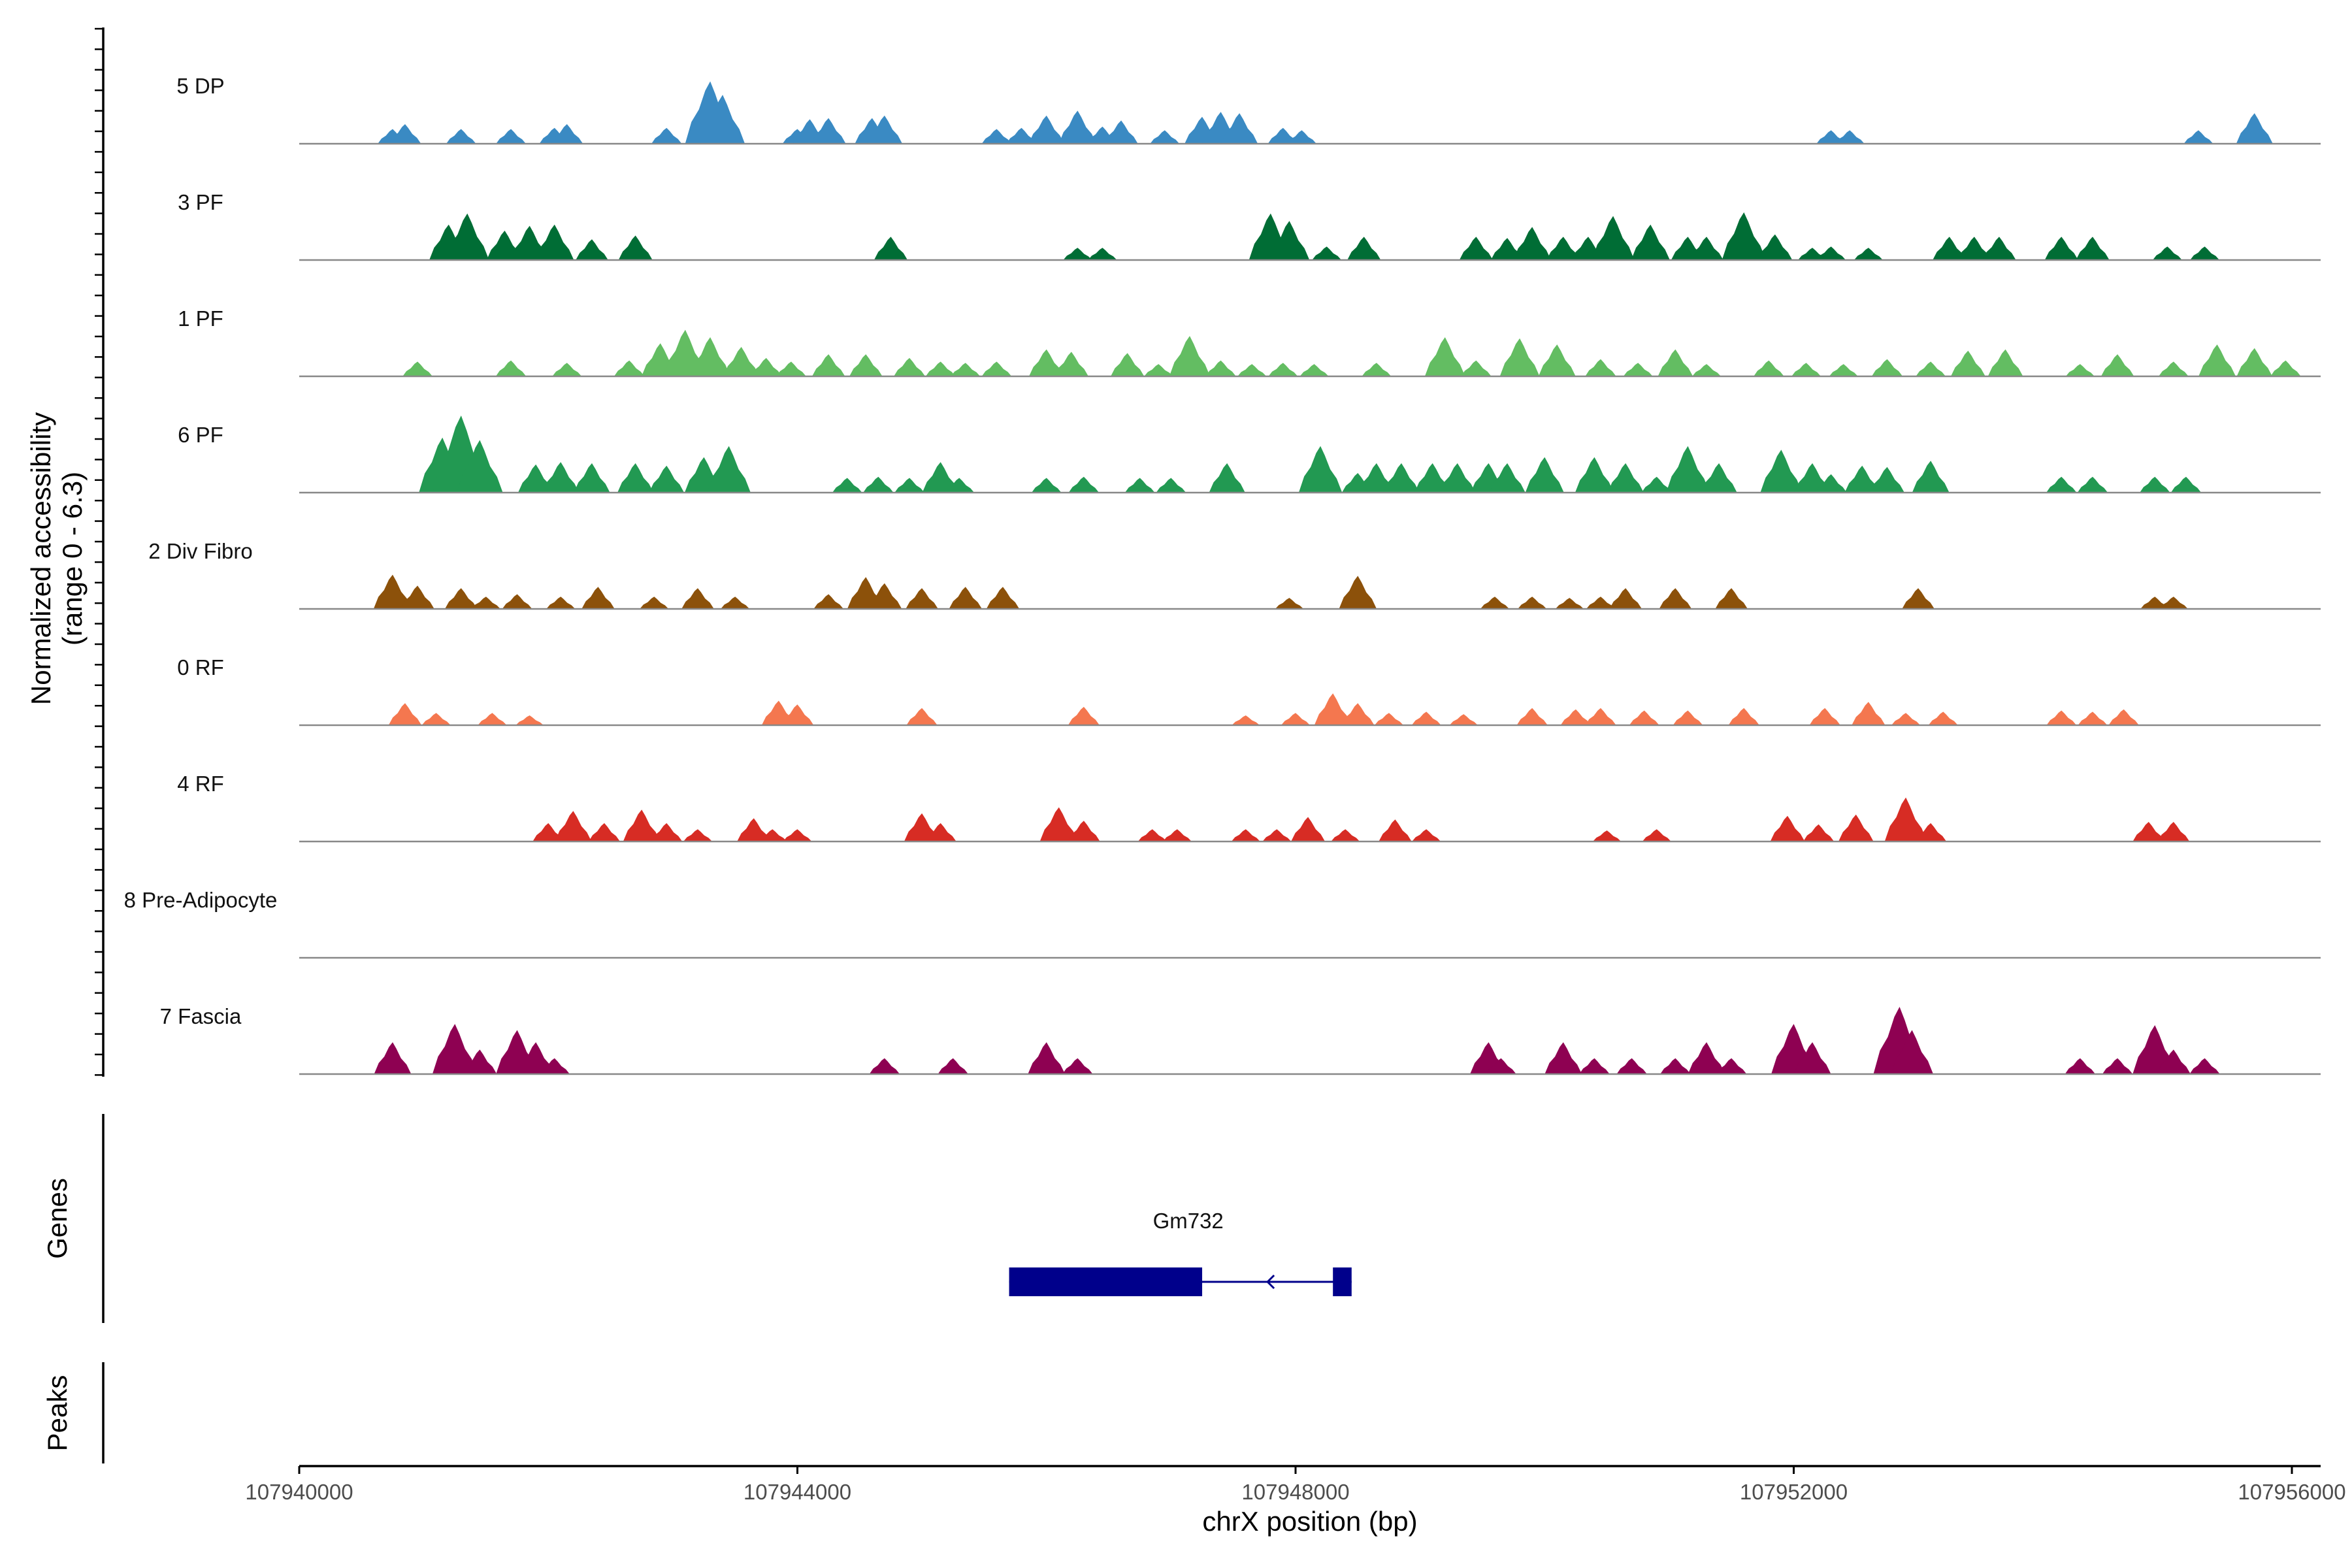  What do you see at coordinates (1249, 691) in the screenshot?
I see `coverage-track: 0 RF` at bounding box center [1249, 691].